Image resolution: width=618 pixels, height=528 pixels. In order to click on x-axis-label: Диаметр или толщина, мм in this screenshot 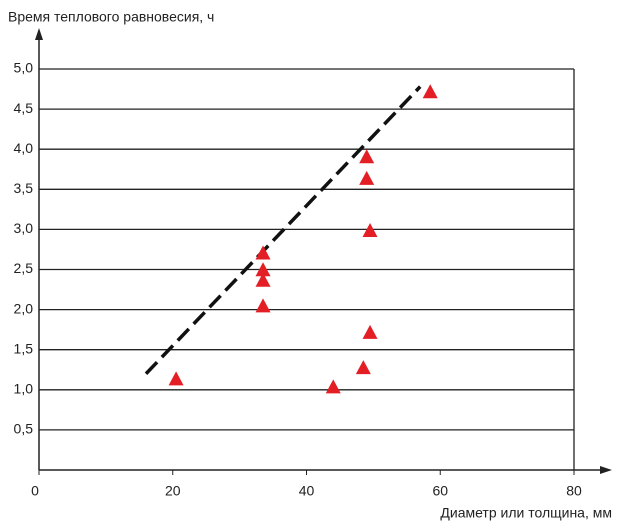, I will do `click(526, 513)`.